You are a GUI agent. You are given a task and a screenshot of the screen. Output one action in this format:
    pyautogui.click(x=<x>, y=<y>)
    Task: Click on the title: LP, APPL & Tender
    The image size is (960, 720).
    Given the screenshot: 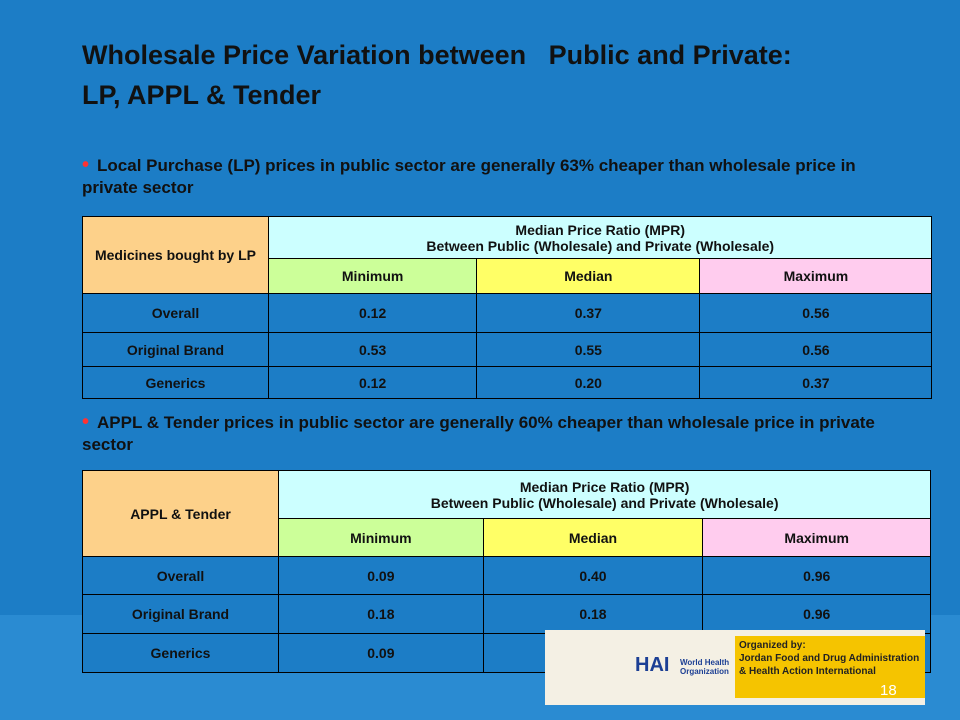 What is the action you would take?
    pyautogui.click(x=202, y=95)
    